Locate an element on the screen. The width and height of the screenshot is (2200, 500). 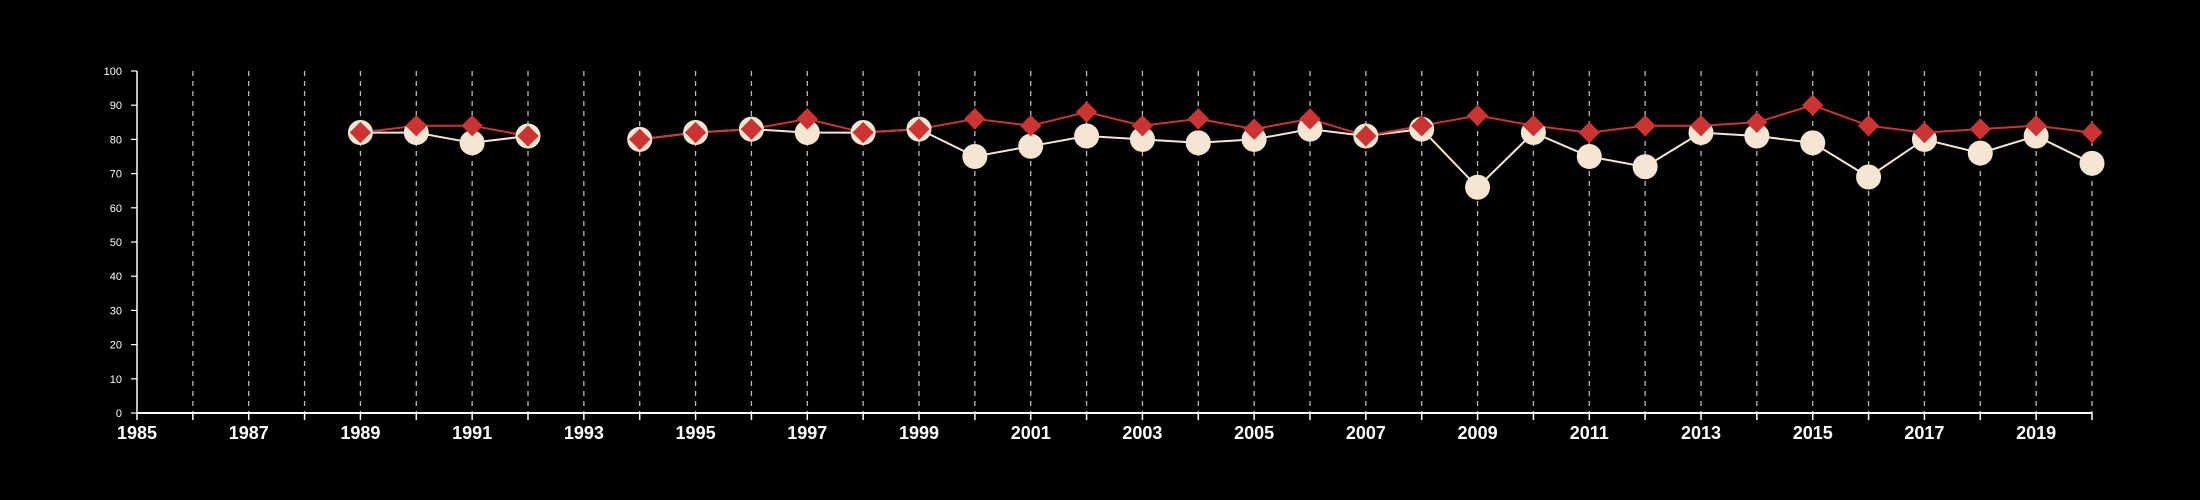
y-tick-label: 70 is located at coordinates (116, 175).